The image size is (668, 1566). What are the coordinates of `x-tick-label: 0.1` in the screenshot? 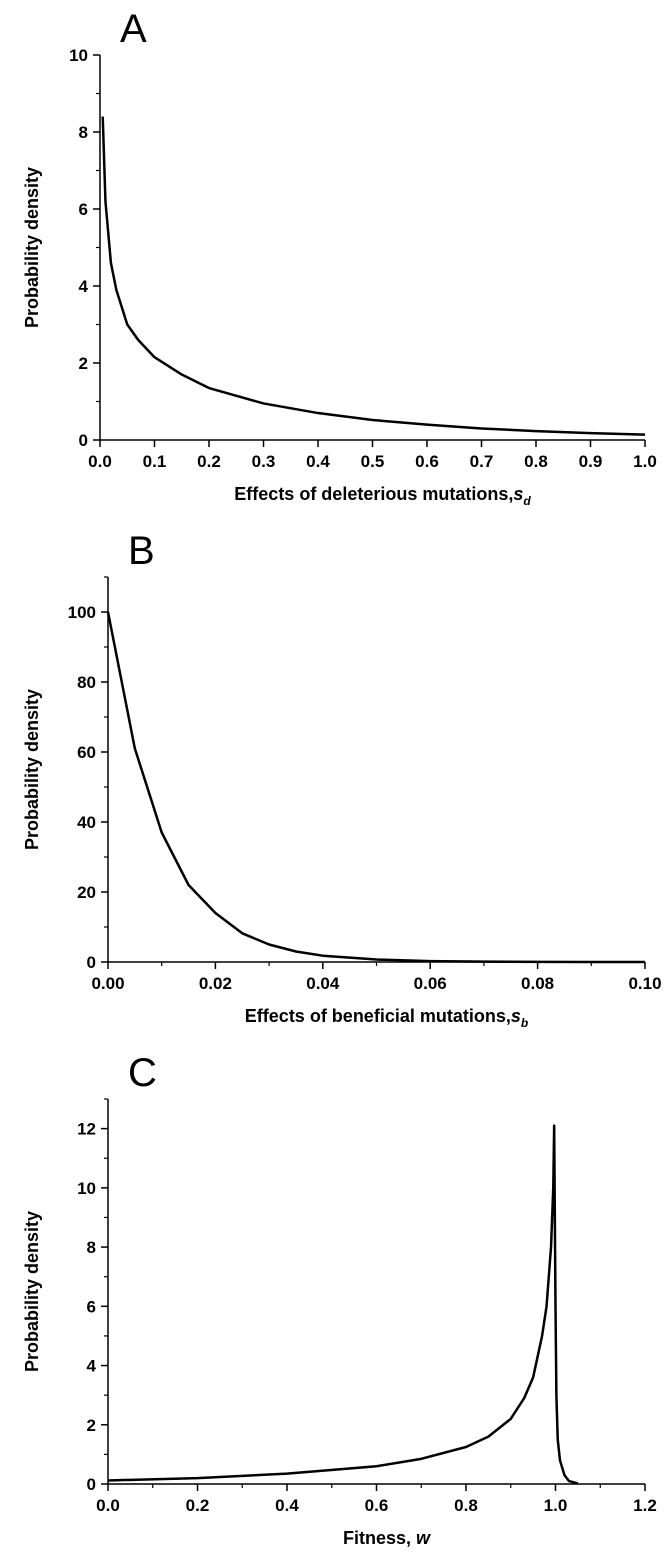 It's located at (155, 461).